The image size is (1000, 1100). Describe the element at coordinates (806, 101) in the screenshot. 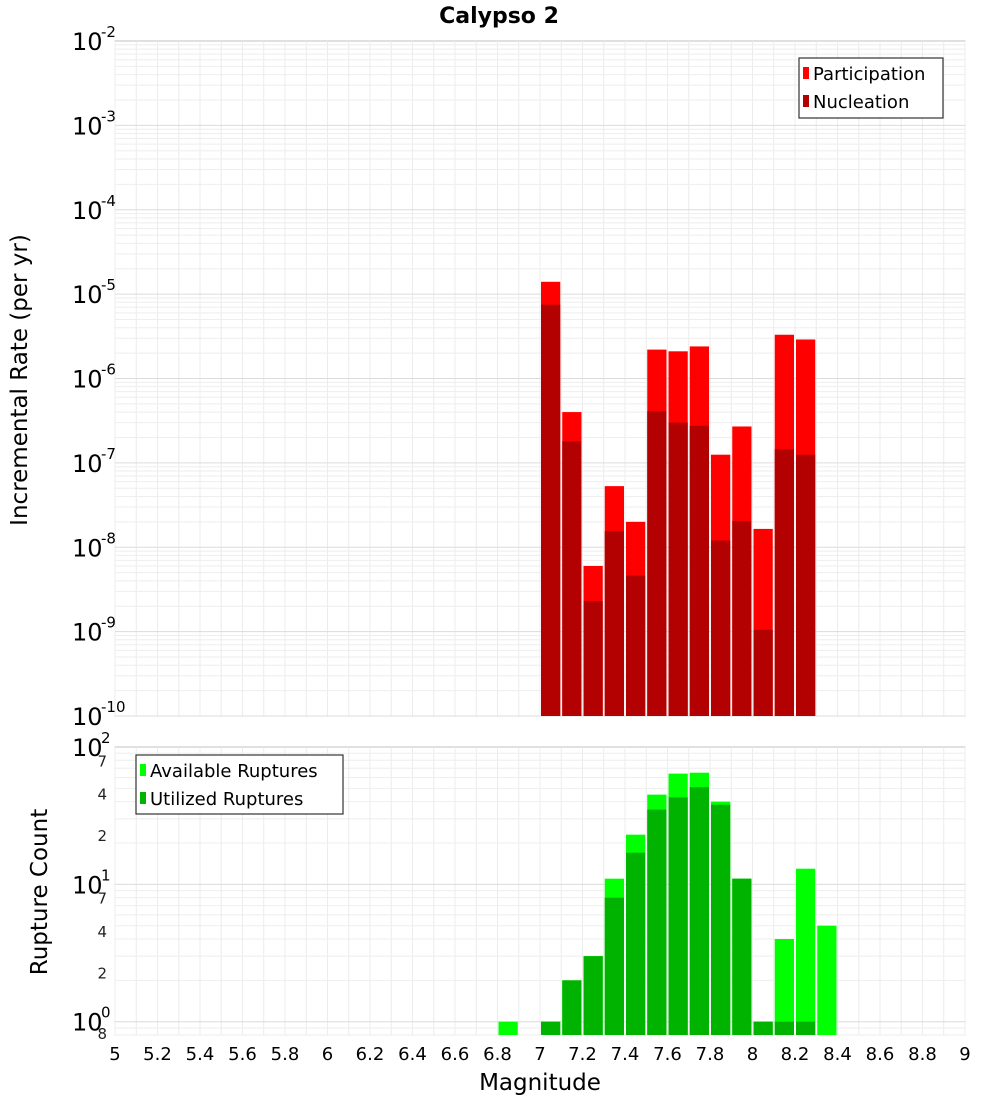

I see `nucleation-legend-swatch` at that location.